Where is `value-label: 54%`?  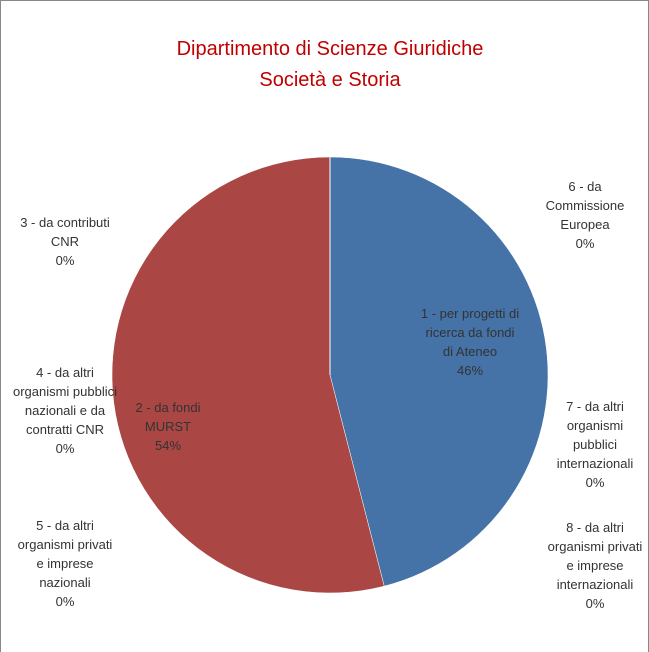
value-label: 54% is located at coordinates (168, 445).